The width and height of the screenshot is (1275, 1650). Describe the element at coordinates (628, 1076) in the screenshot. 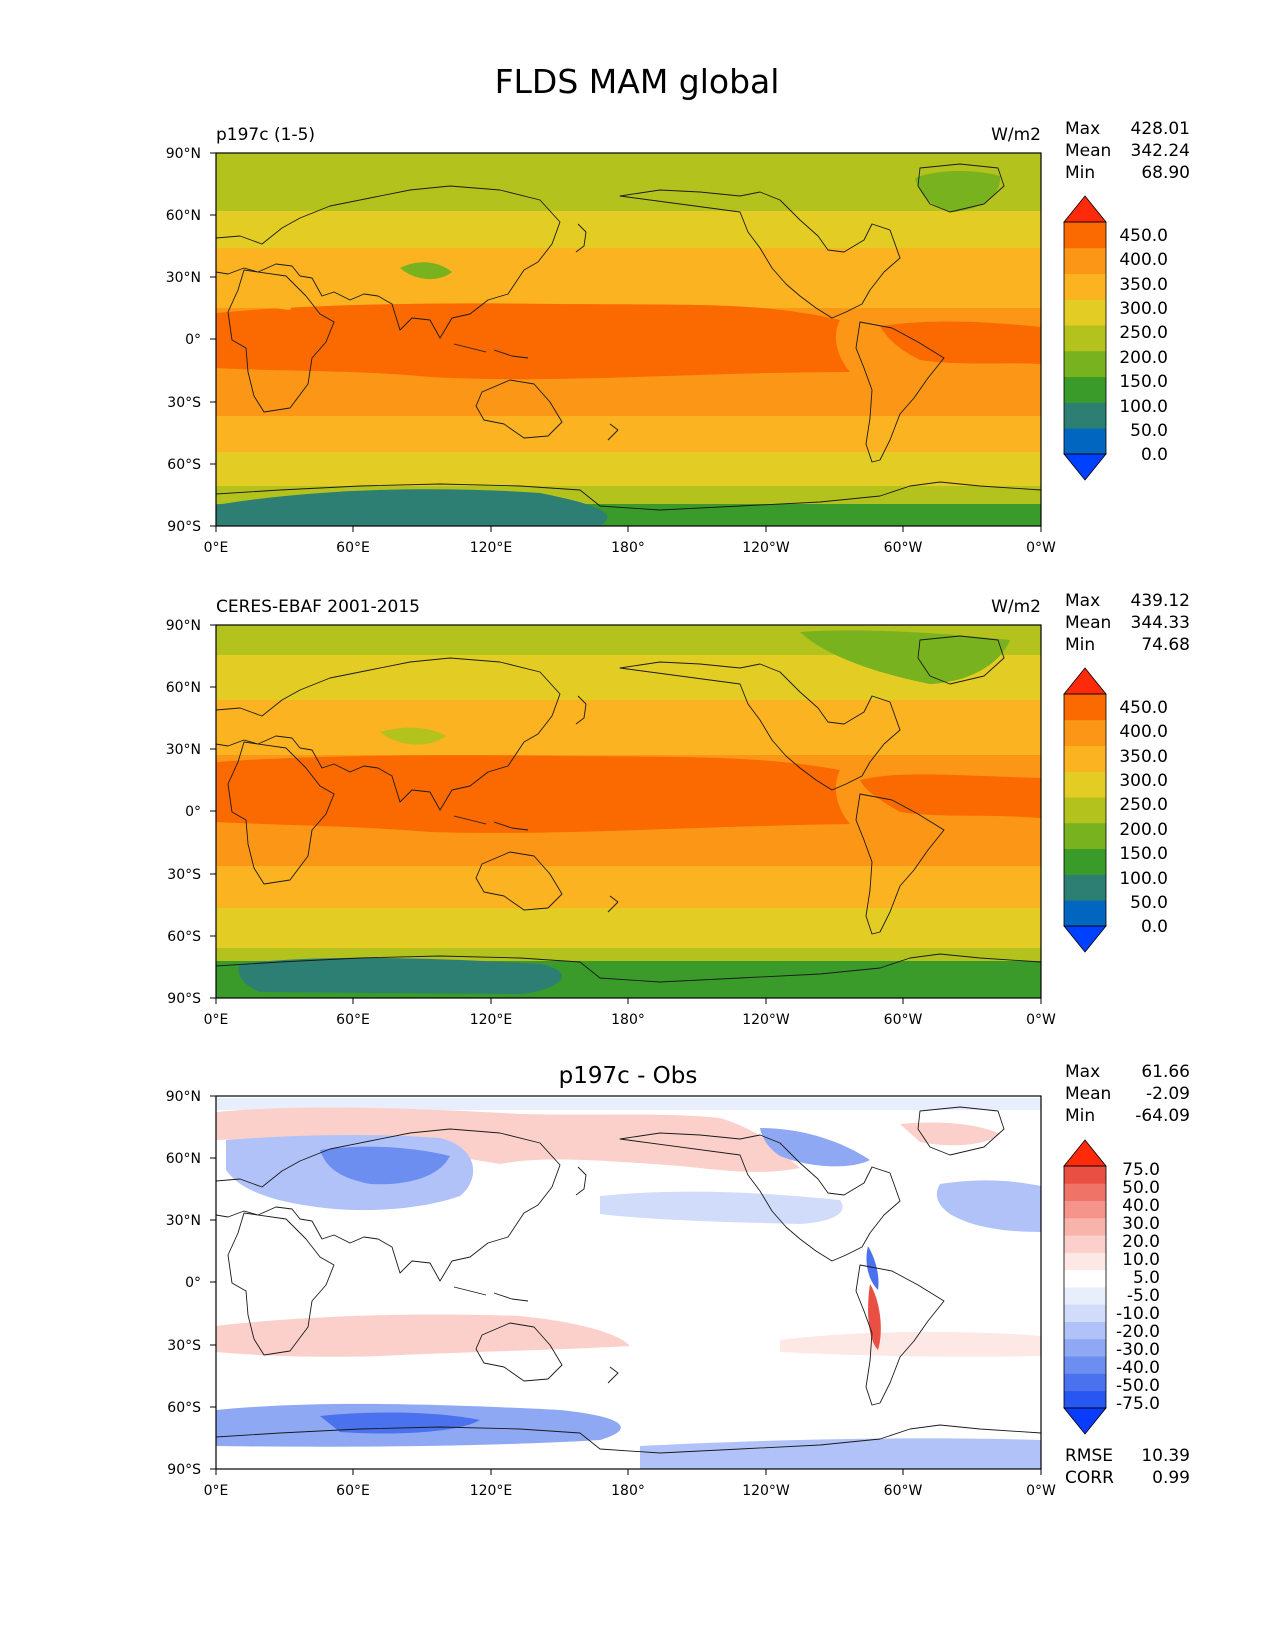

I see `panel-diff-title: p197c - Obs` at that location.